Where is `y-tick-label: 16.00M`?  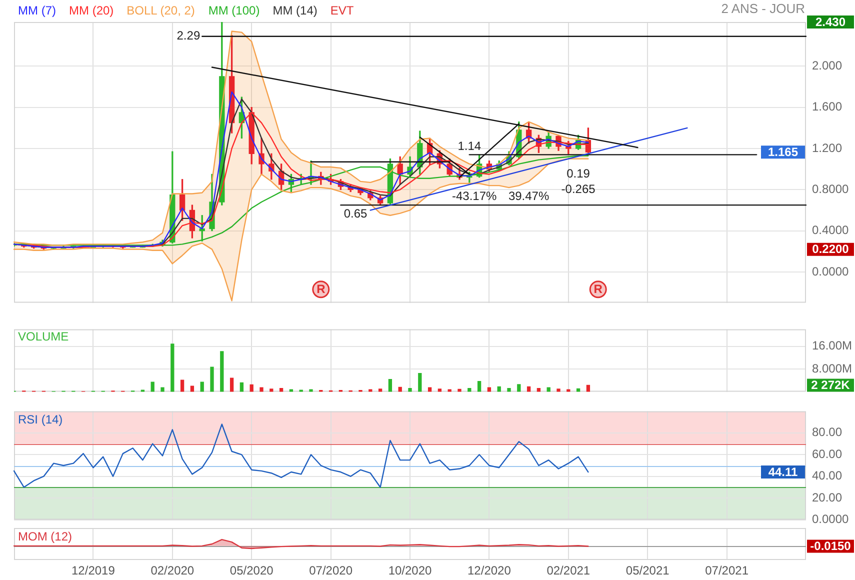 y-tick-label: 16.00M is located at coordinates (832, 345).